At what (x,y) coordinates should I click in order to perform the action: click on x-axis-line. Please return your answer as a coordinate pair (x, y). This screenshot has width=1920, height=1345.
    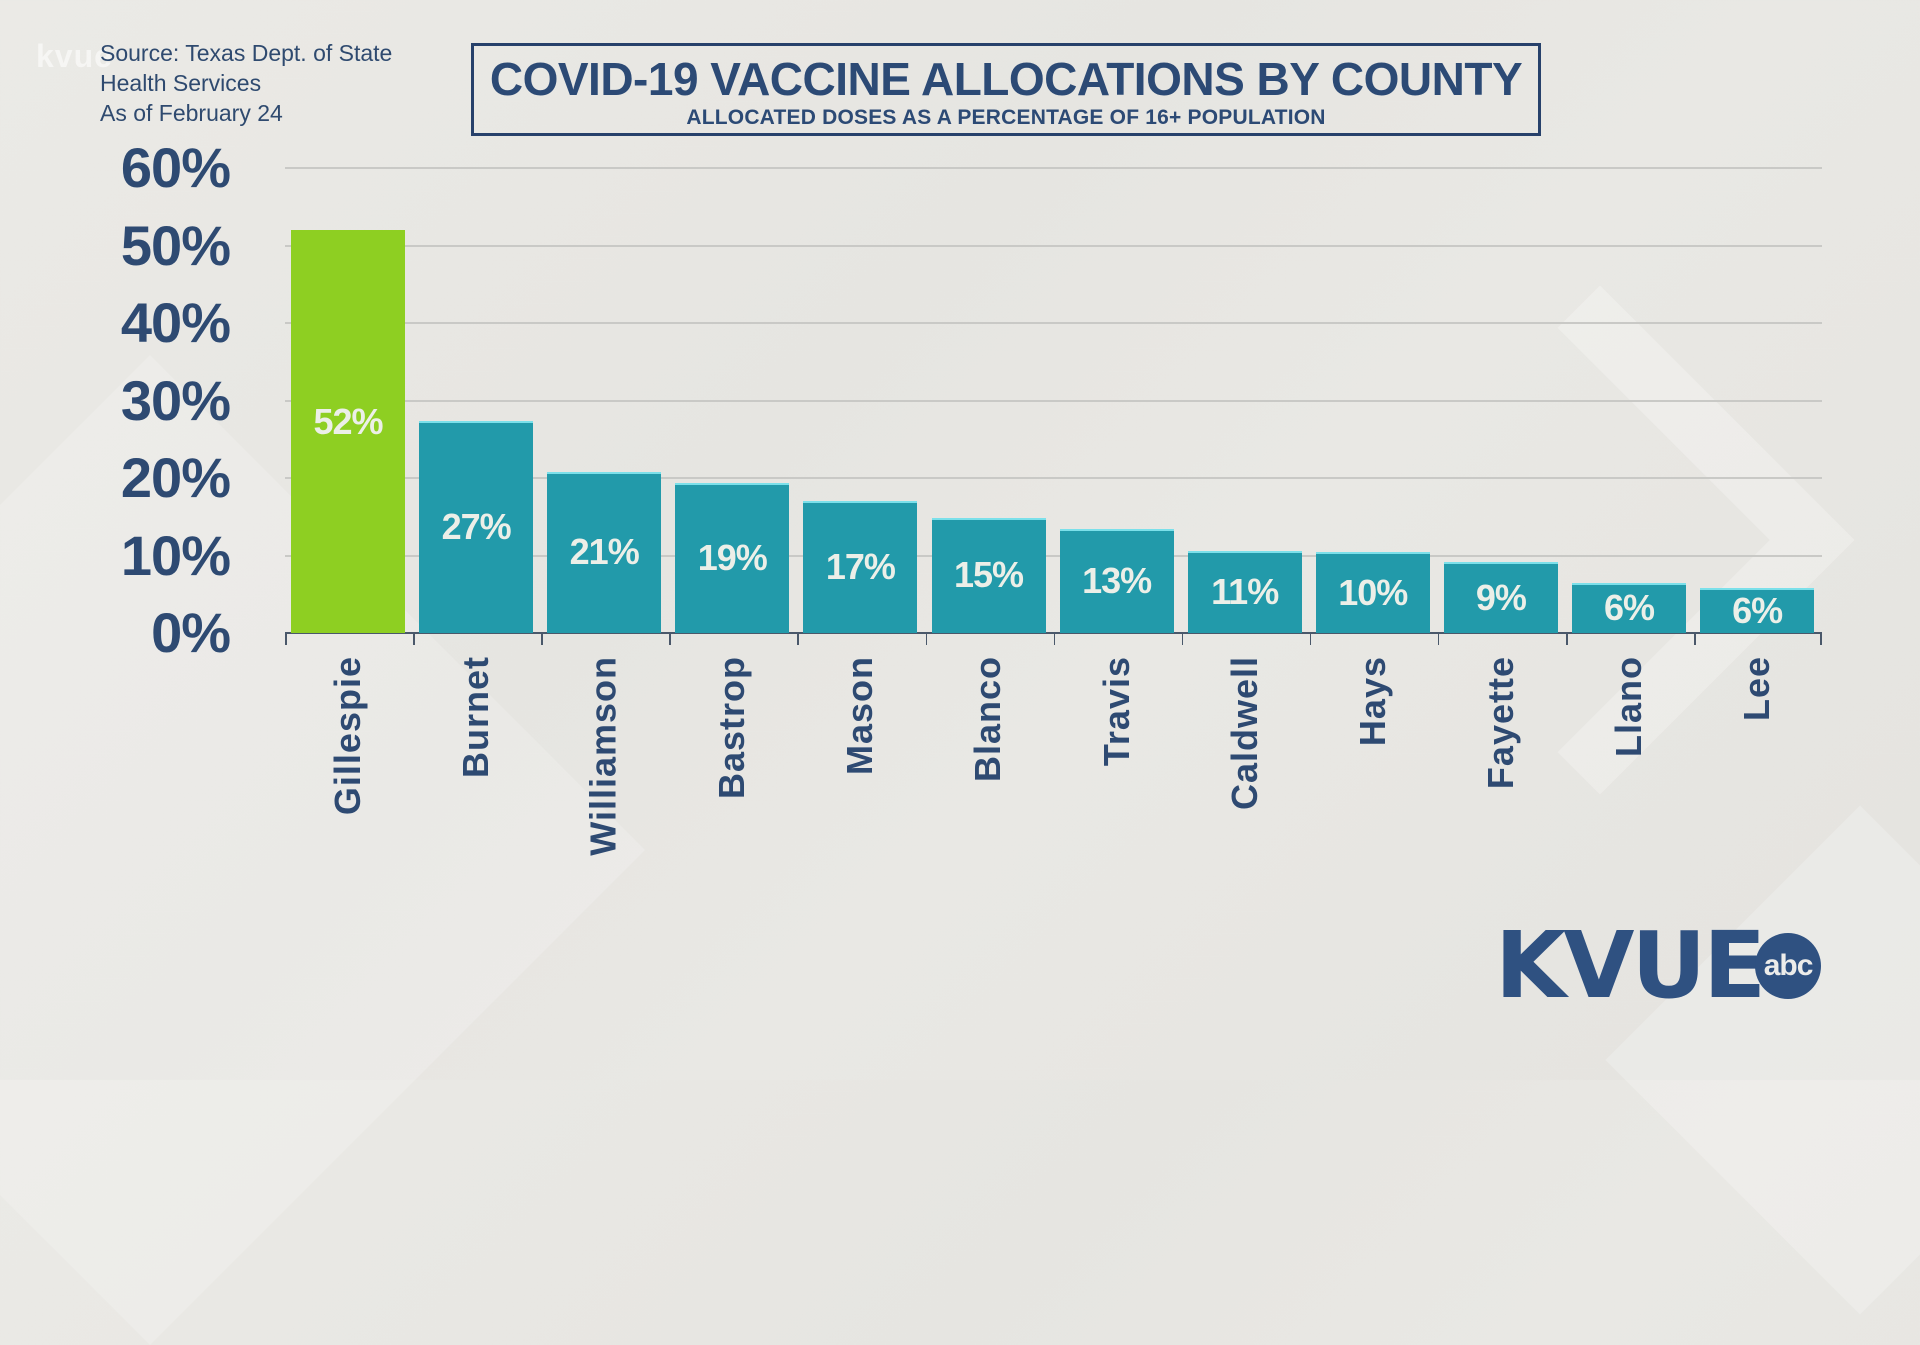
    Looking at the image, I should click on (1053, 633).